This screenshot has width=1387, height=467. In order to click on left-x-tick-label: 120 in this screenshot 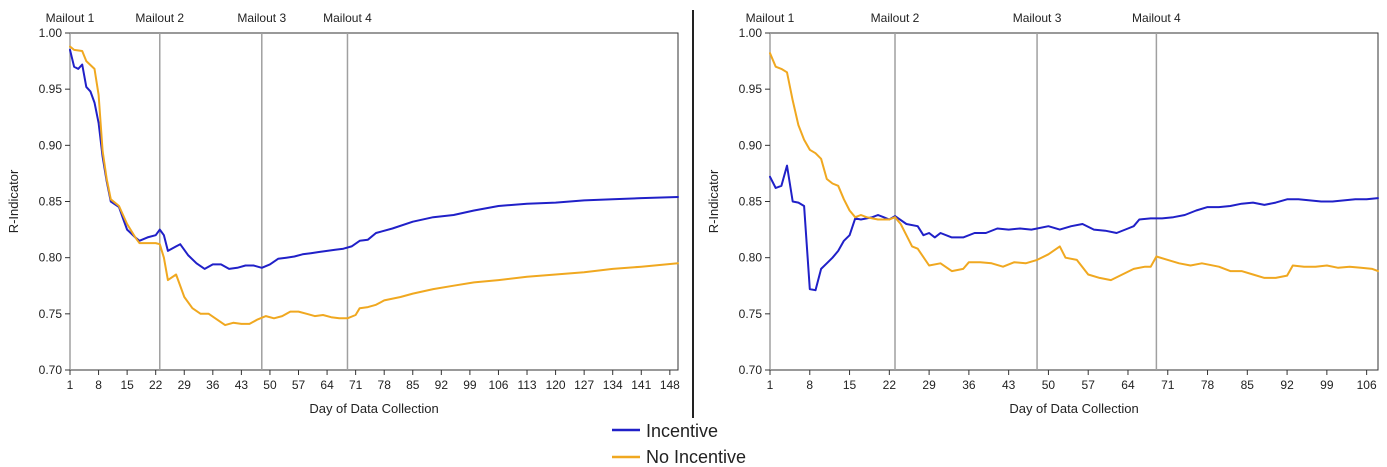, I will do `click(556, 385)`.